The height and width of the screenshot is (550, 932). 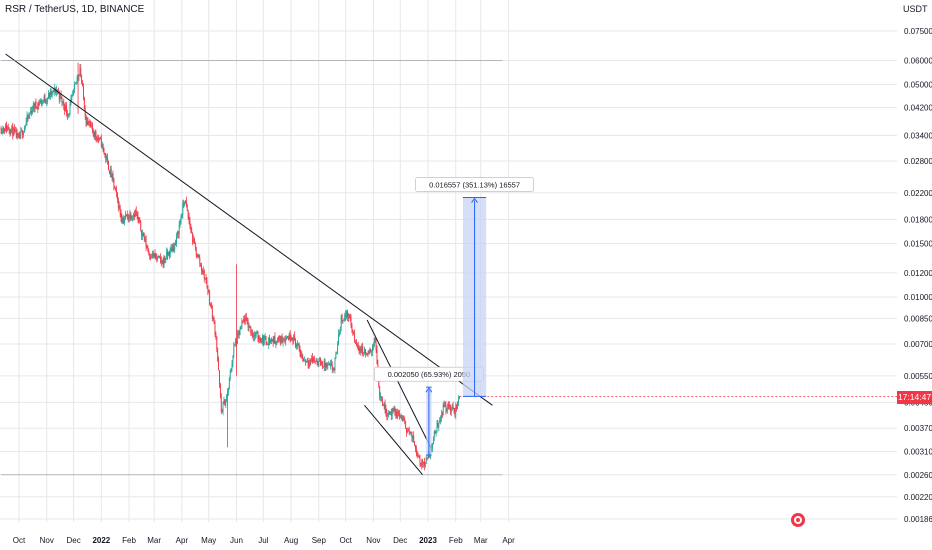 I want to click on earnings-icon, so click(x=798, y=520).